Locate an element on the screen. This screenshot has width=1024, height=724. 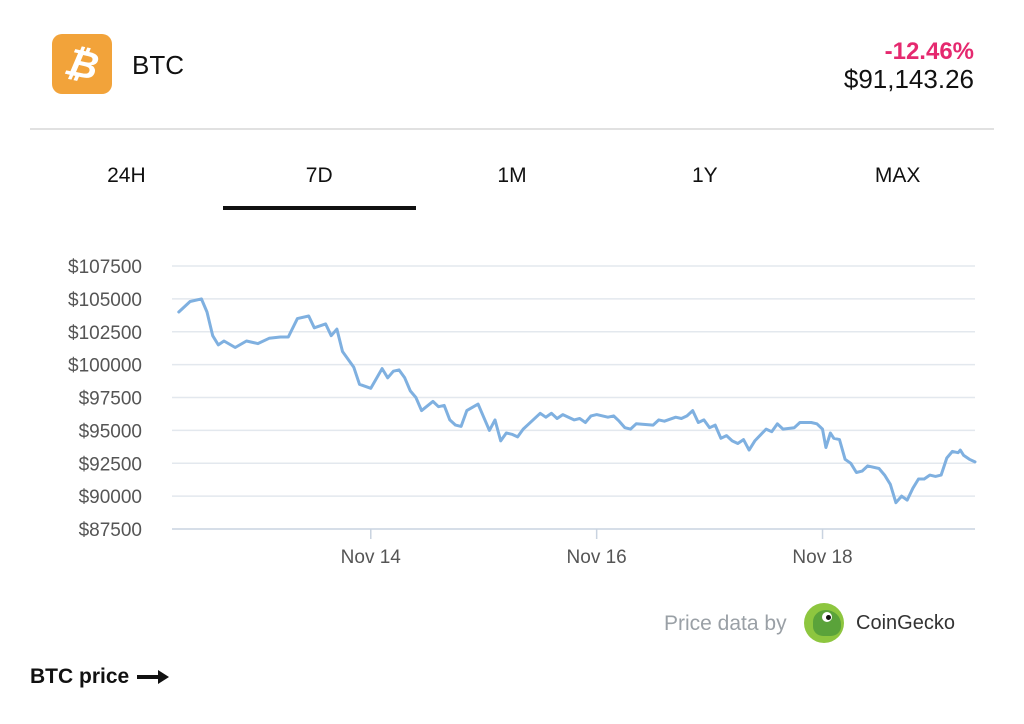
tab-1m: 1M is located at coordinates (512, 175).